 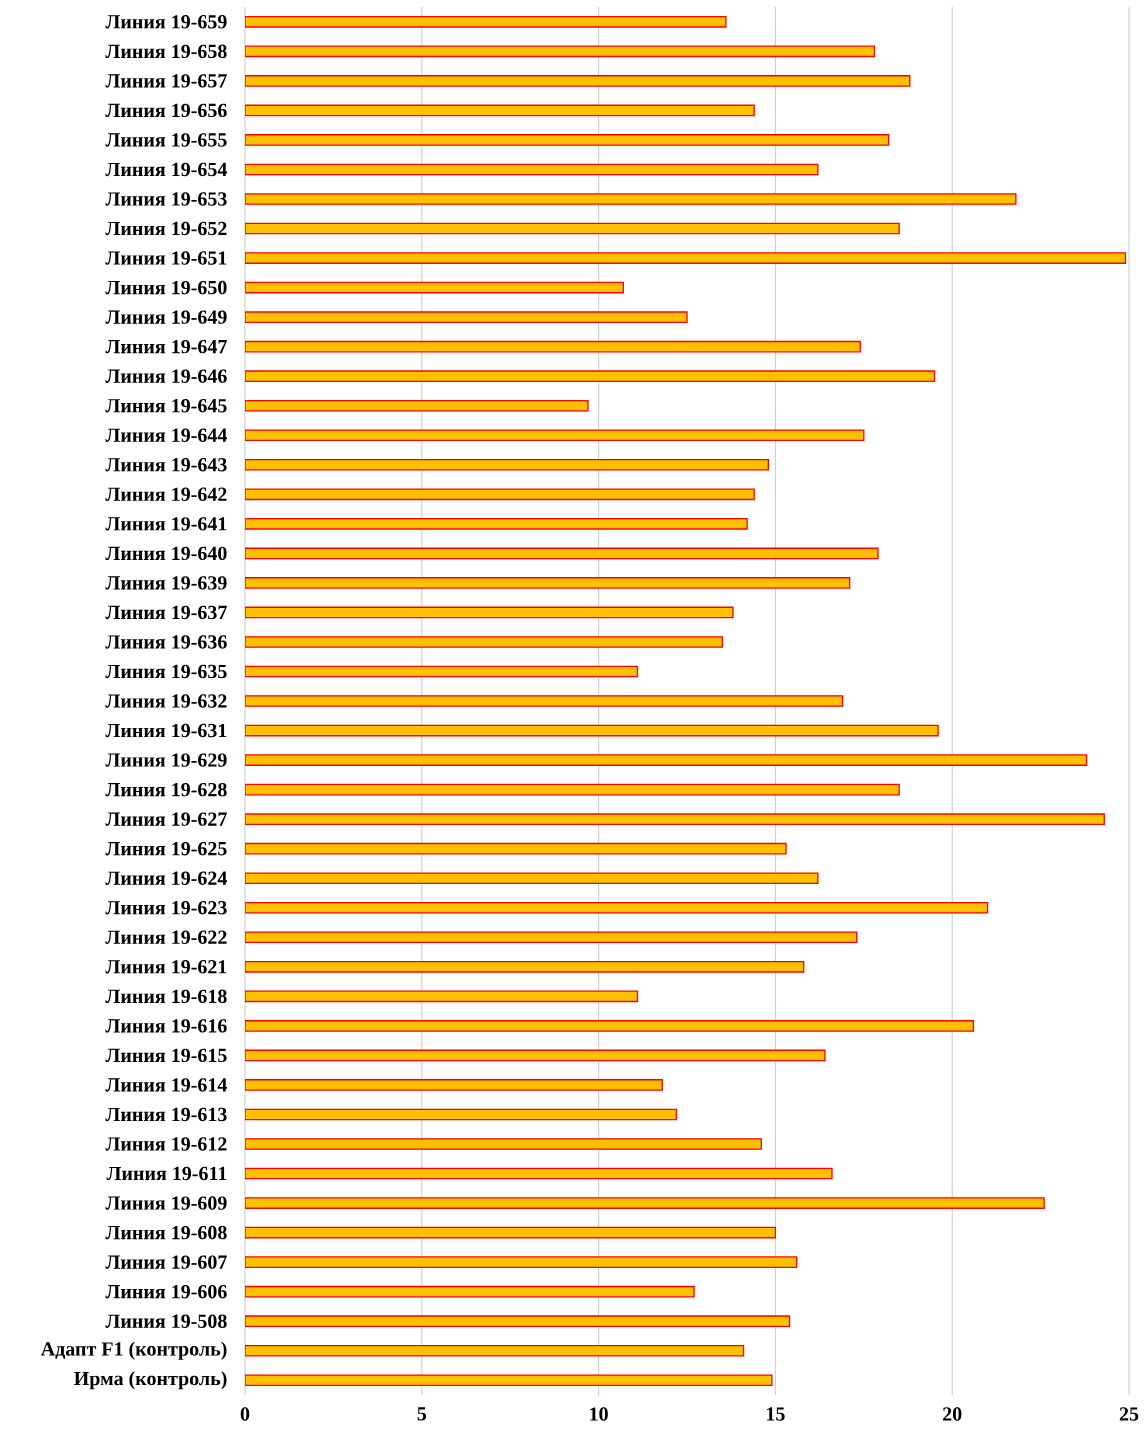 I want to click on y-tick-label: Линия 19-647, so click(x=166, y=346).